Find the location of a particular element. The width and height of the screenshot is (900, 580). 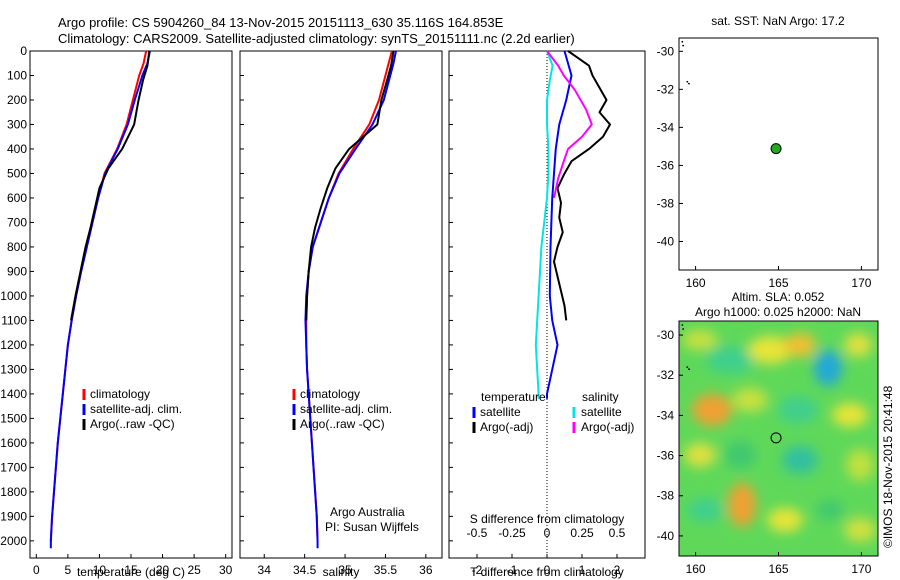

sal-legend-label: climatology is located at coordinates (330, 394).